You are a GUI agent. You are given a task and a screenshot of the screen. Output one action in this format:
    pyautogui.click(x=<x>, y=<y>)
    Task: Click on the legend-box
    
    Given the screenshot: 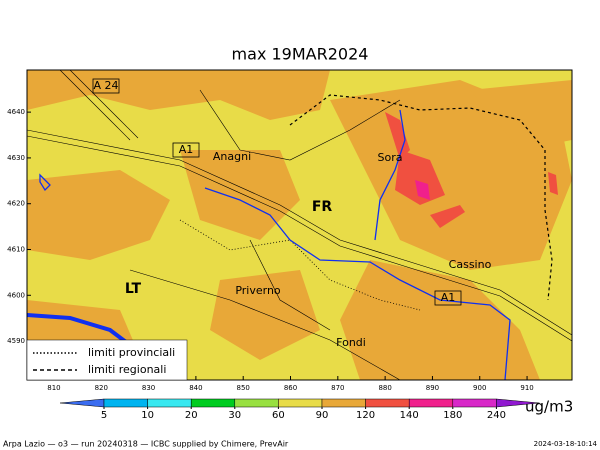 What is the action you would take?
    pyautogui.click(x=107, y=360)
    